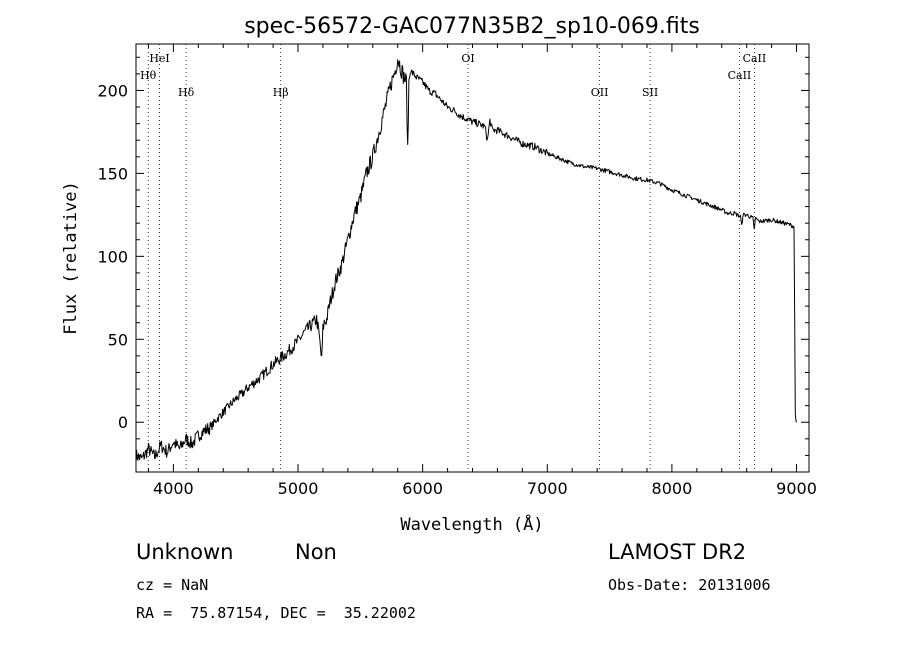 The image size is (900, 650). I want to click on line-marker-label-0: Hθ, so click(148, 75).